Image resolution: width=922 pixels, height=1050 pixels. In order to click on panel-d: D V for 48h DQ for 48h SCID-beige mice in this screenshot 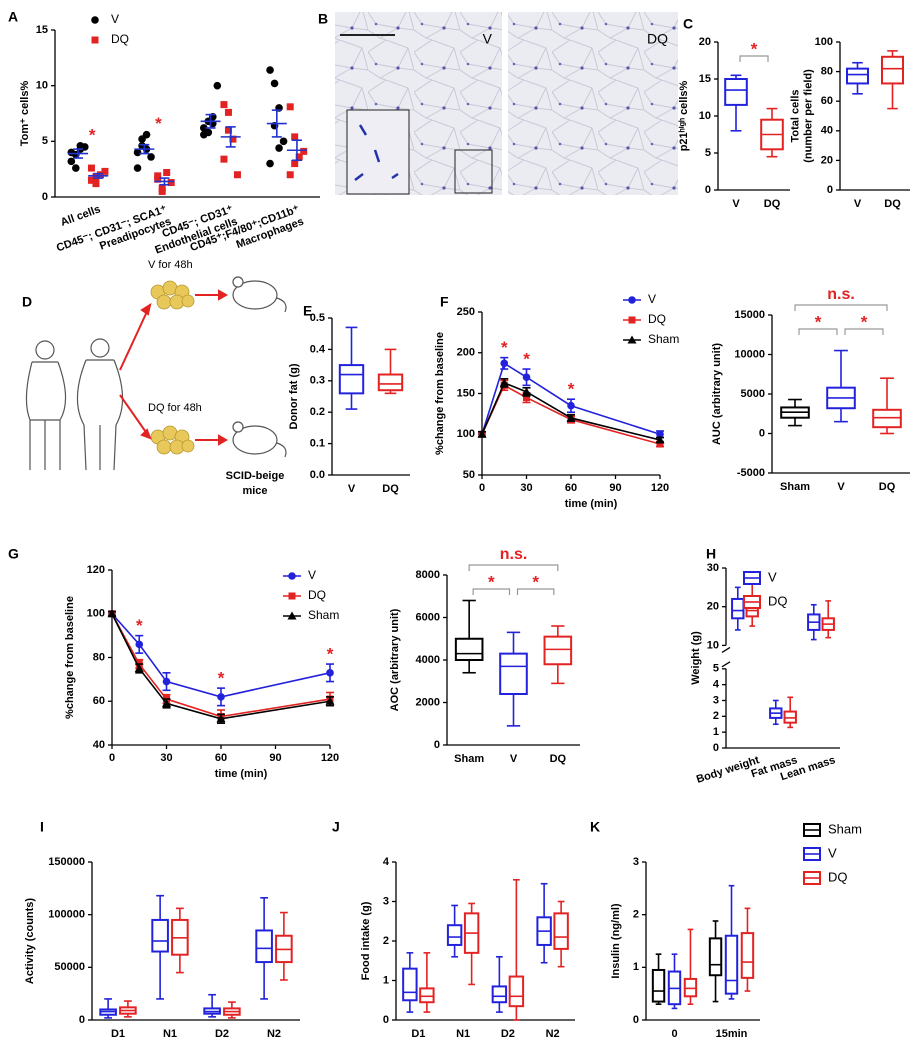, I will do `click(154, 378)`.